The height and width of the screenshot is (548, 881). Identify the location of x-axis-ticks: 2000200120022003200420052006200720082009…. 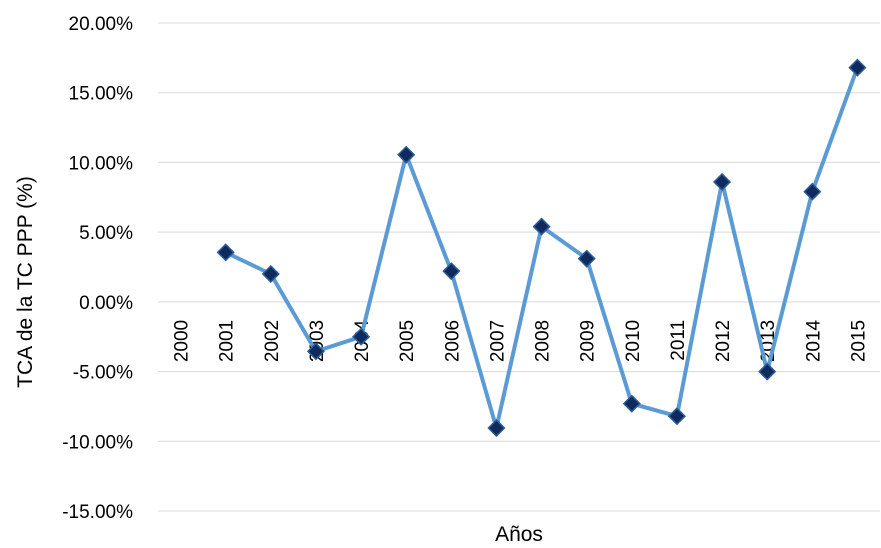
(521, 340).